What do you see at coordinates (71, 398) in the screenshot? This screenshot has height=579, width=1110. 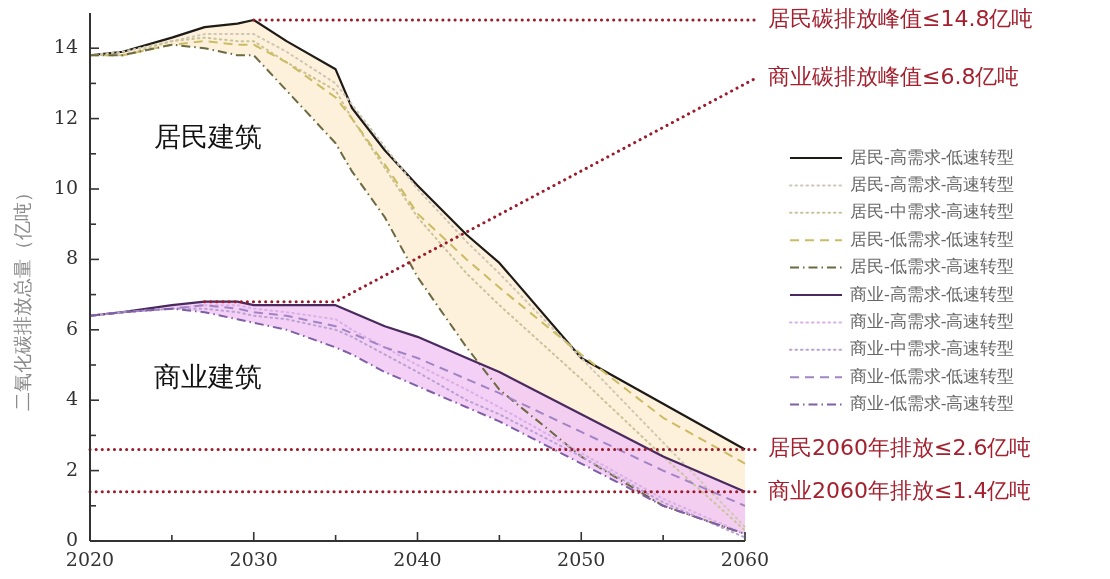 I see `y-tick-label: 4` at bounding box center [71, 398].